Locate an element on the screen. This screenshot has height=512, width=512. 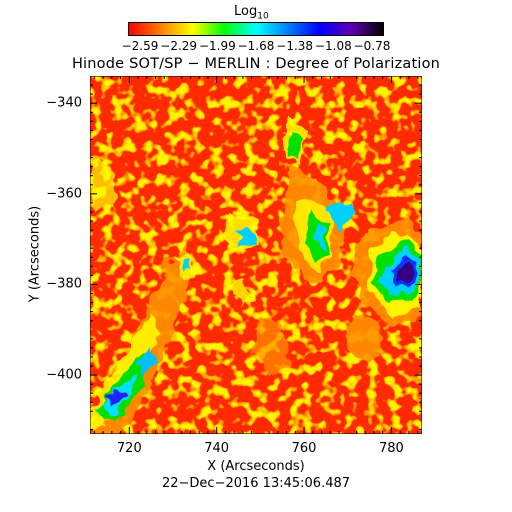
colorbar-label-subscript: 10 is located at coordinates (263, 16).